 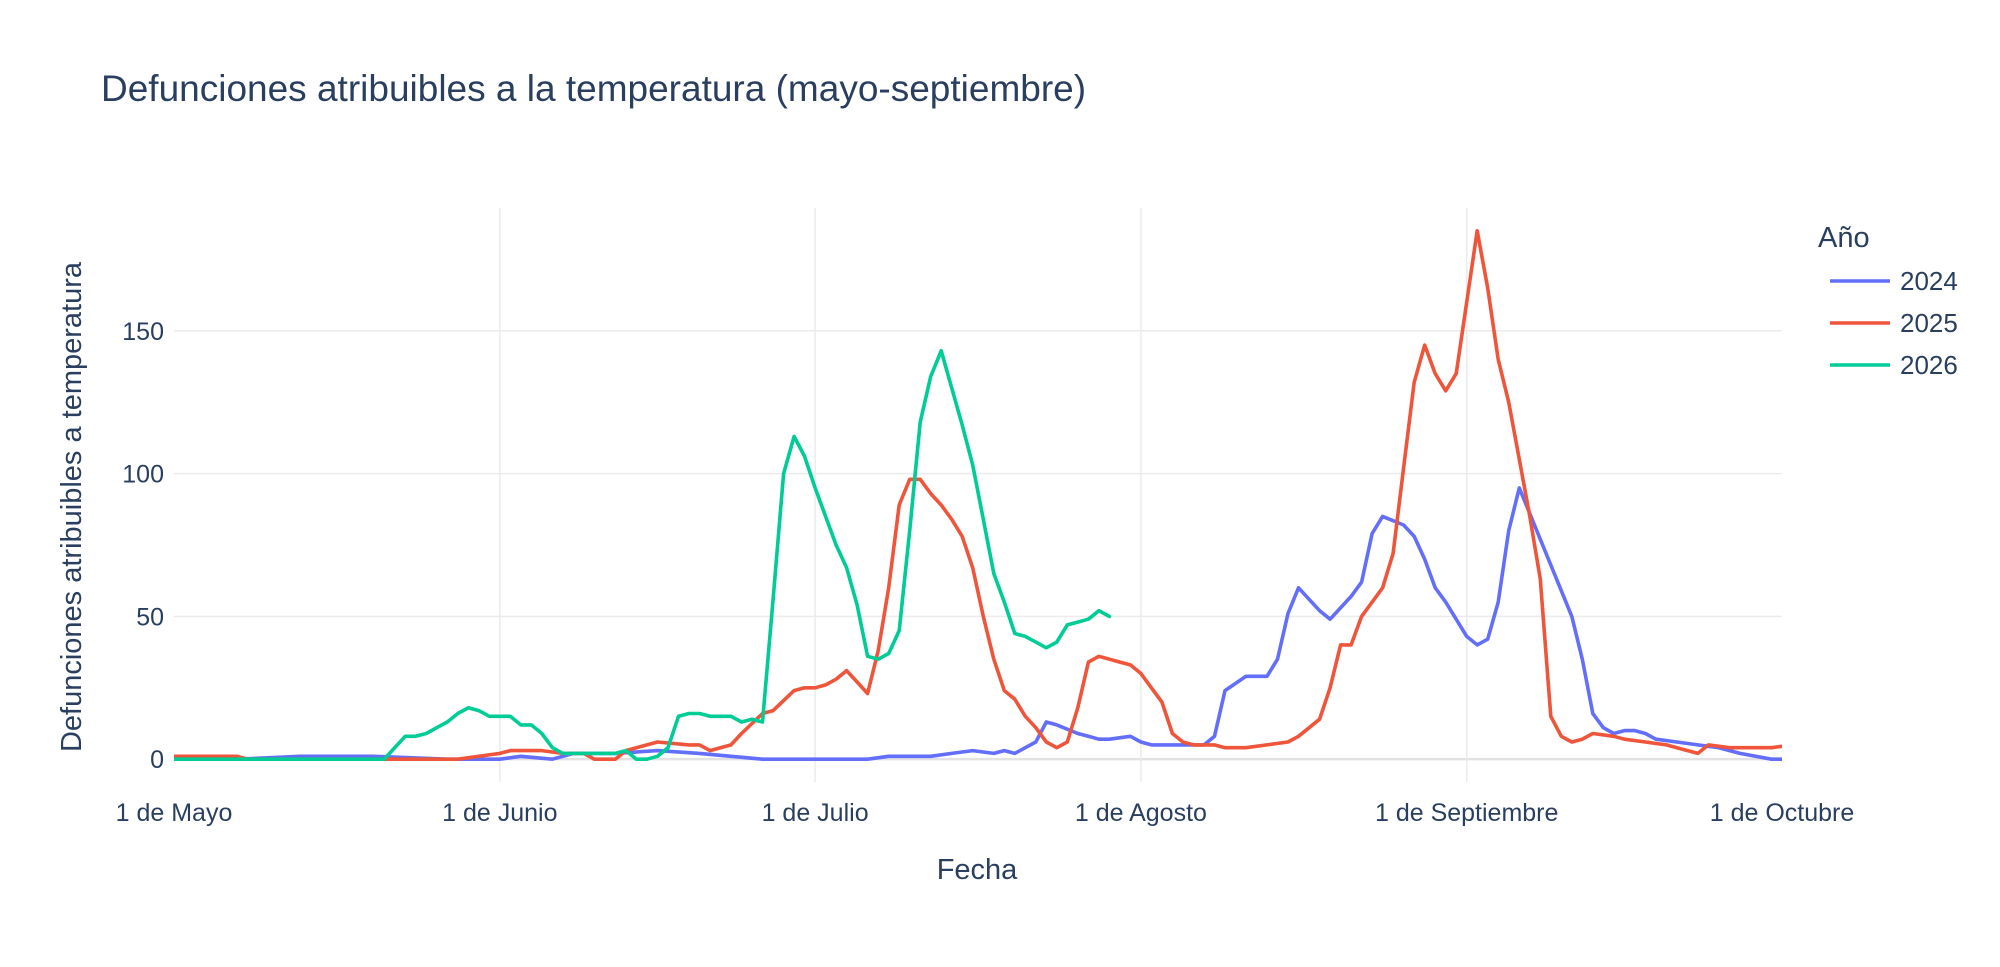 What do you see at coordinates (143, 546) in the screenshot?
I see `y-axis-ticks: 0 50 100 150` at bounding box center [143, 546].